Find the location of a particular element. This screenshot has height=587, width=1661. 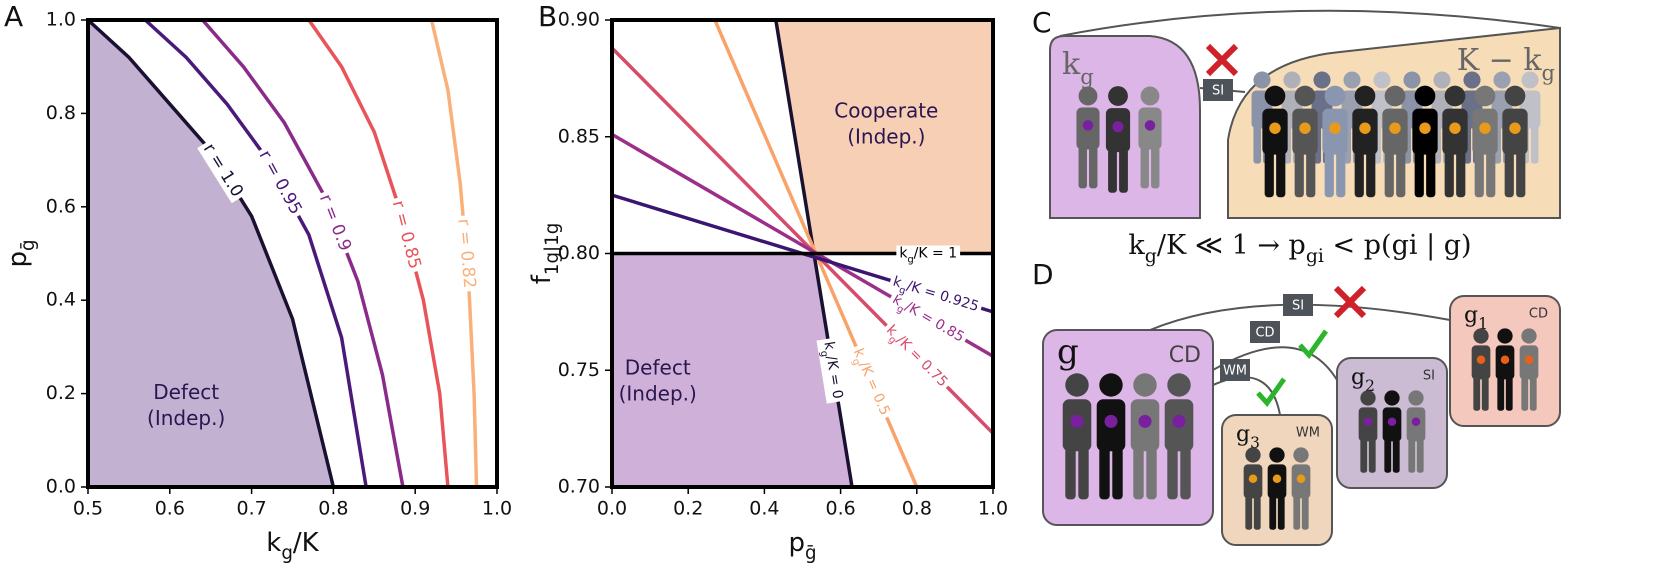

equation: kg/K ≪ 1 → pgi < p(gi | g) is located at coordinates (1299, 249).